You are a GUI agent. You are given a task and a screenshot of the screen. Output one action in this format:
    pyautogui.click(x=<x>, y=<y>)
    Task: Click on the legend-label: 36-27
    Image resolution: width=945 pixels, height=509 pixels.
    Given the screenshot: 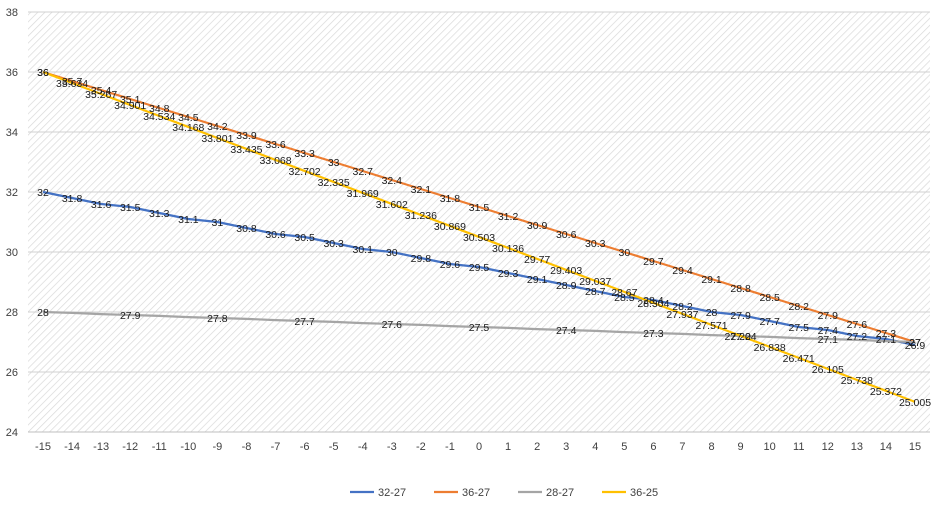 What is the action you would take?
    pyautogui.click(x=476, y=493)
    